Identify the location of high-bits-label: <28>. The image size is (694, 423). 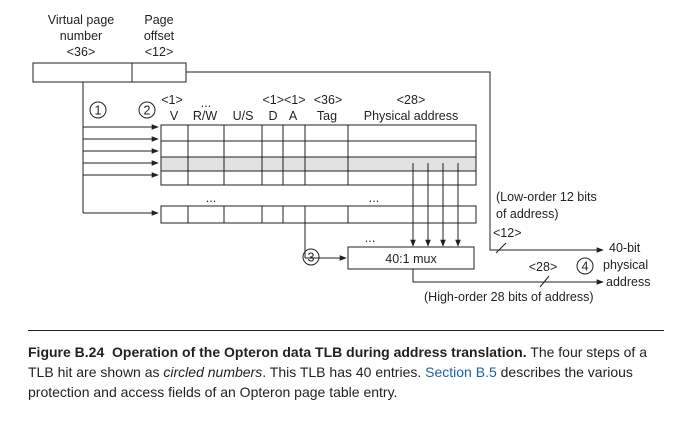
(543, 267).